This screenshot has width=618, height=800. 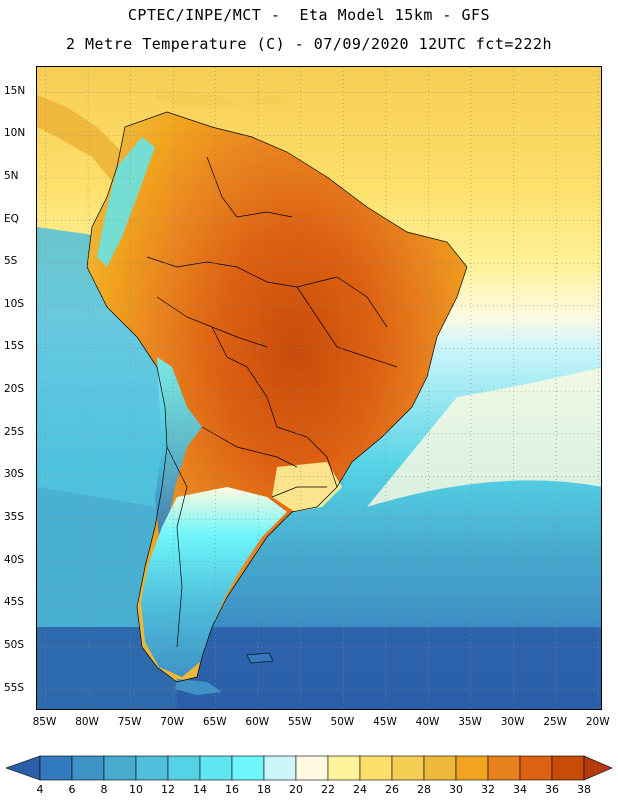 I want to click on colorbar-tick-label: 4, so click(x=40, y=789).